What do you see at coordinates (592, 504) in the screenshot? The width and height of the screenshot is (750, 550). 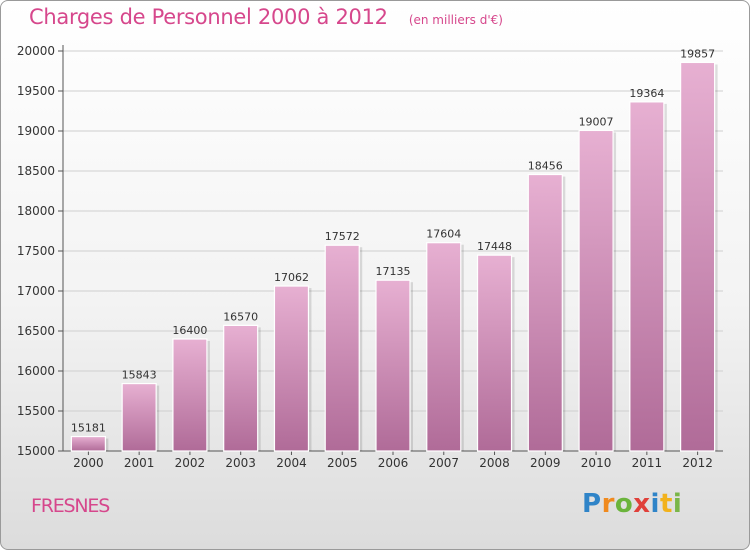 I see `brand-letter: P` at bounding box center [592, 504].